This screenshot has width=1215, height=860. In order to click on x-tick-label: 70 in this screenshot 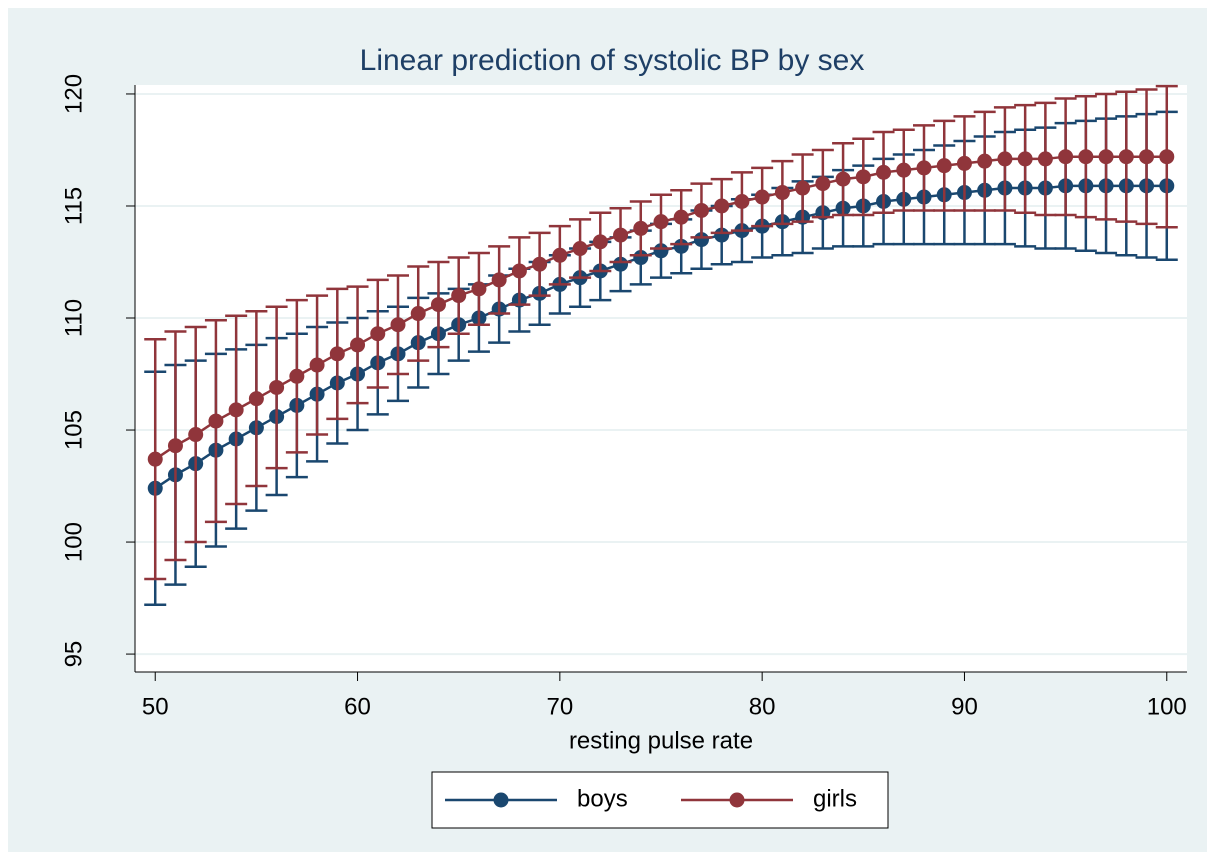, I will do `click(559, 706)`.